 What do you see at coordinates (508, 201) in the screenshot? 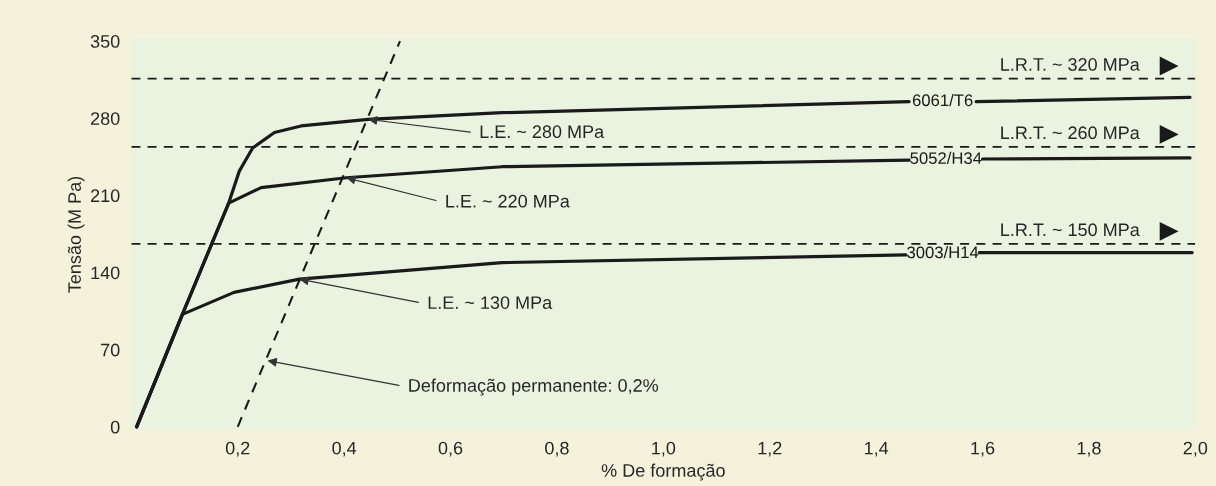
I see `annotation: L.E. ~ 220 MPa` at bounding box center [508, 201].